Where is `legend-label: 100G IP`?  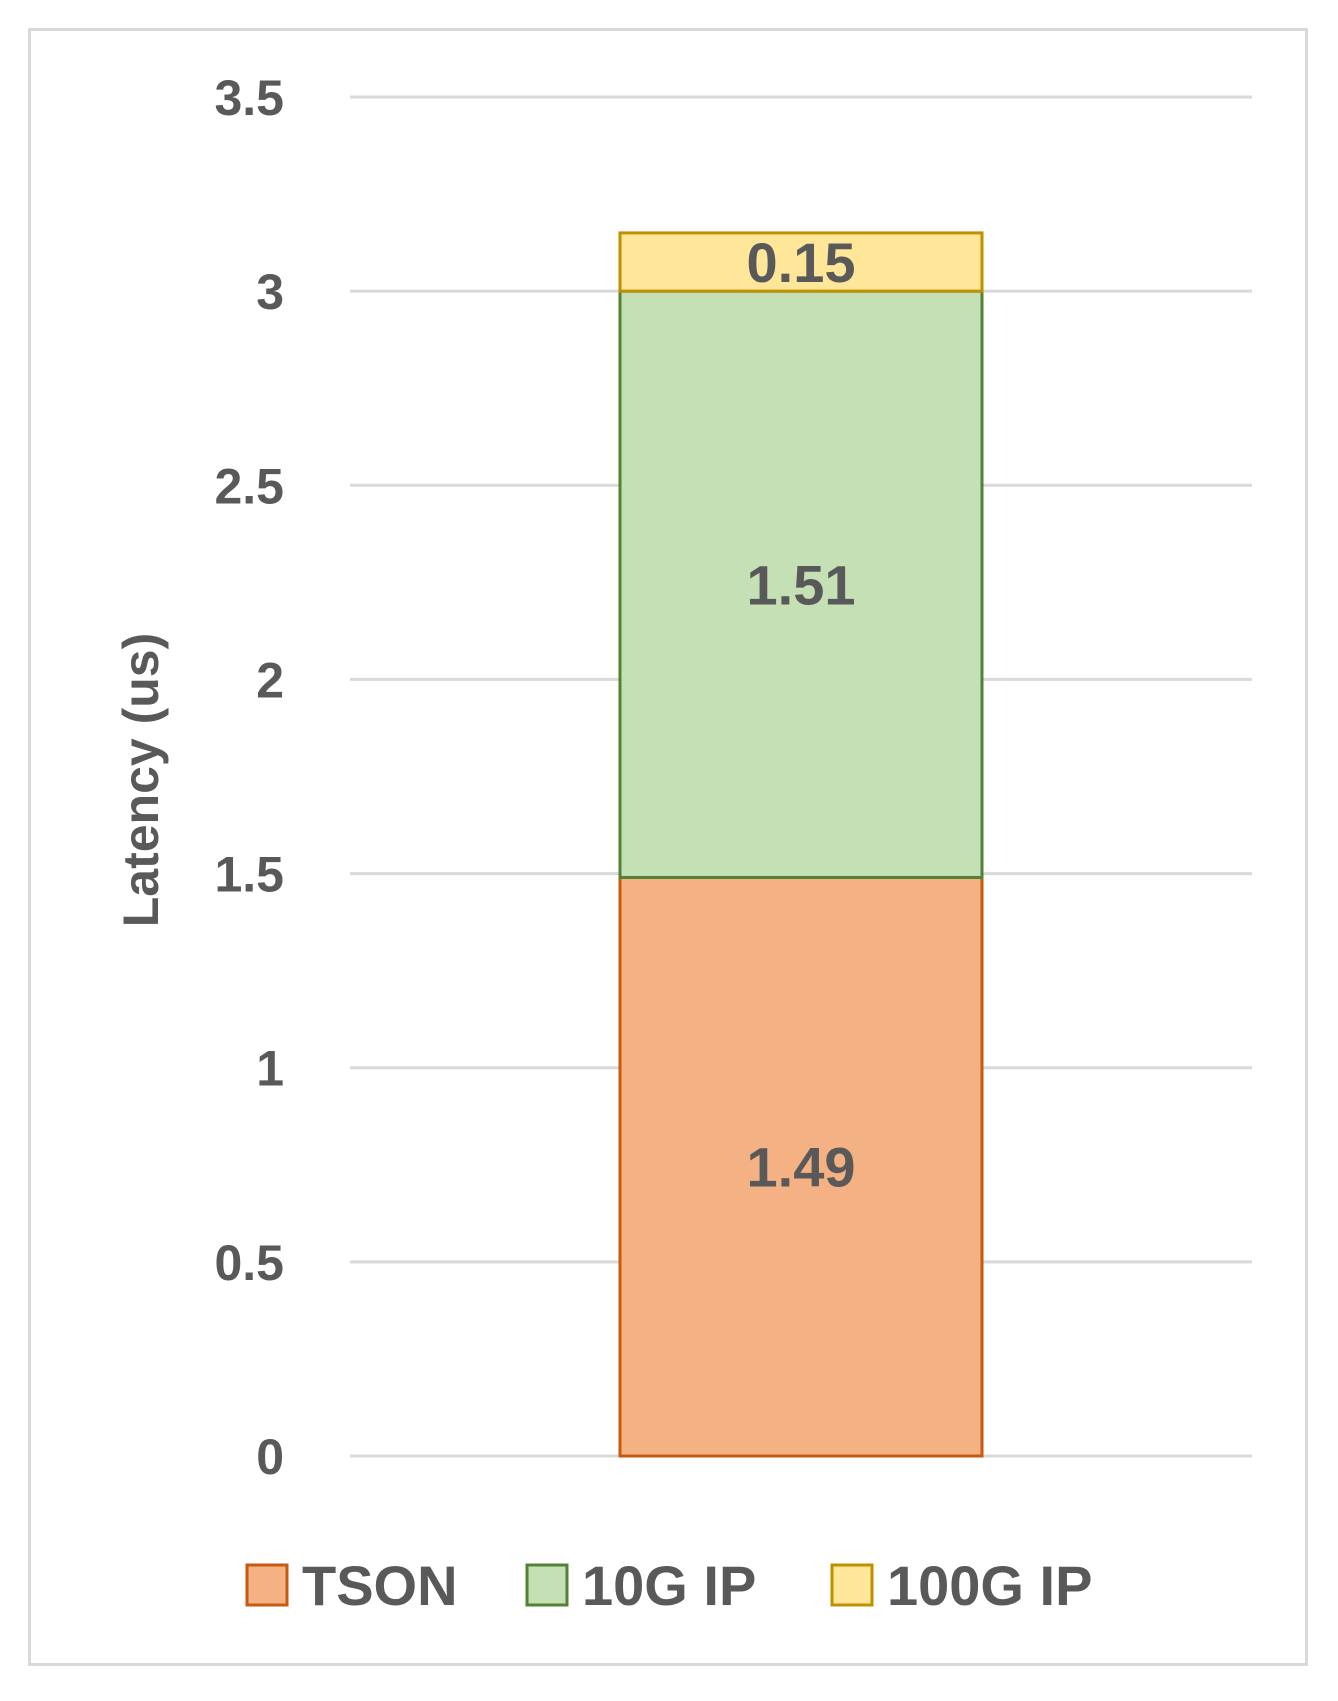
legend-label: 100G IP is located at coordinates (989, 1585).